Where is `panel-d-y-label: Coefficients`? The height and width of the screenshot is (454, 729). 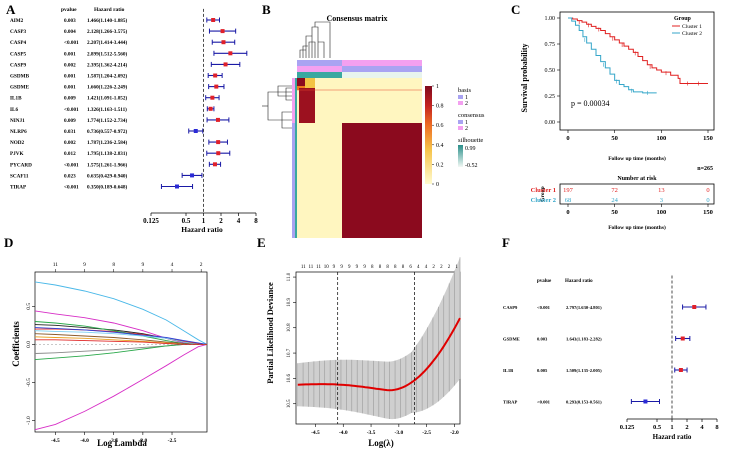
panel-d-y-label: Coefficients is located at coordinates (16, 344).